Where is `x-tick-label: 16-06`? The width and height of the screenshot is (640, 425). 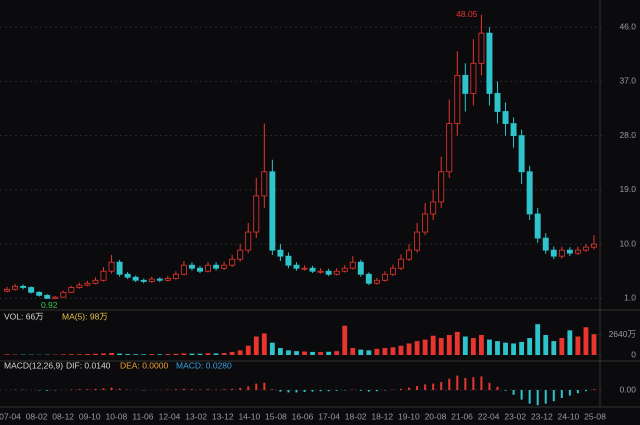 x-tick-label: 16-06 is located at coordinates (303, 416).